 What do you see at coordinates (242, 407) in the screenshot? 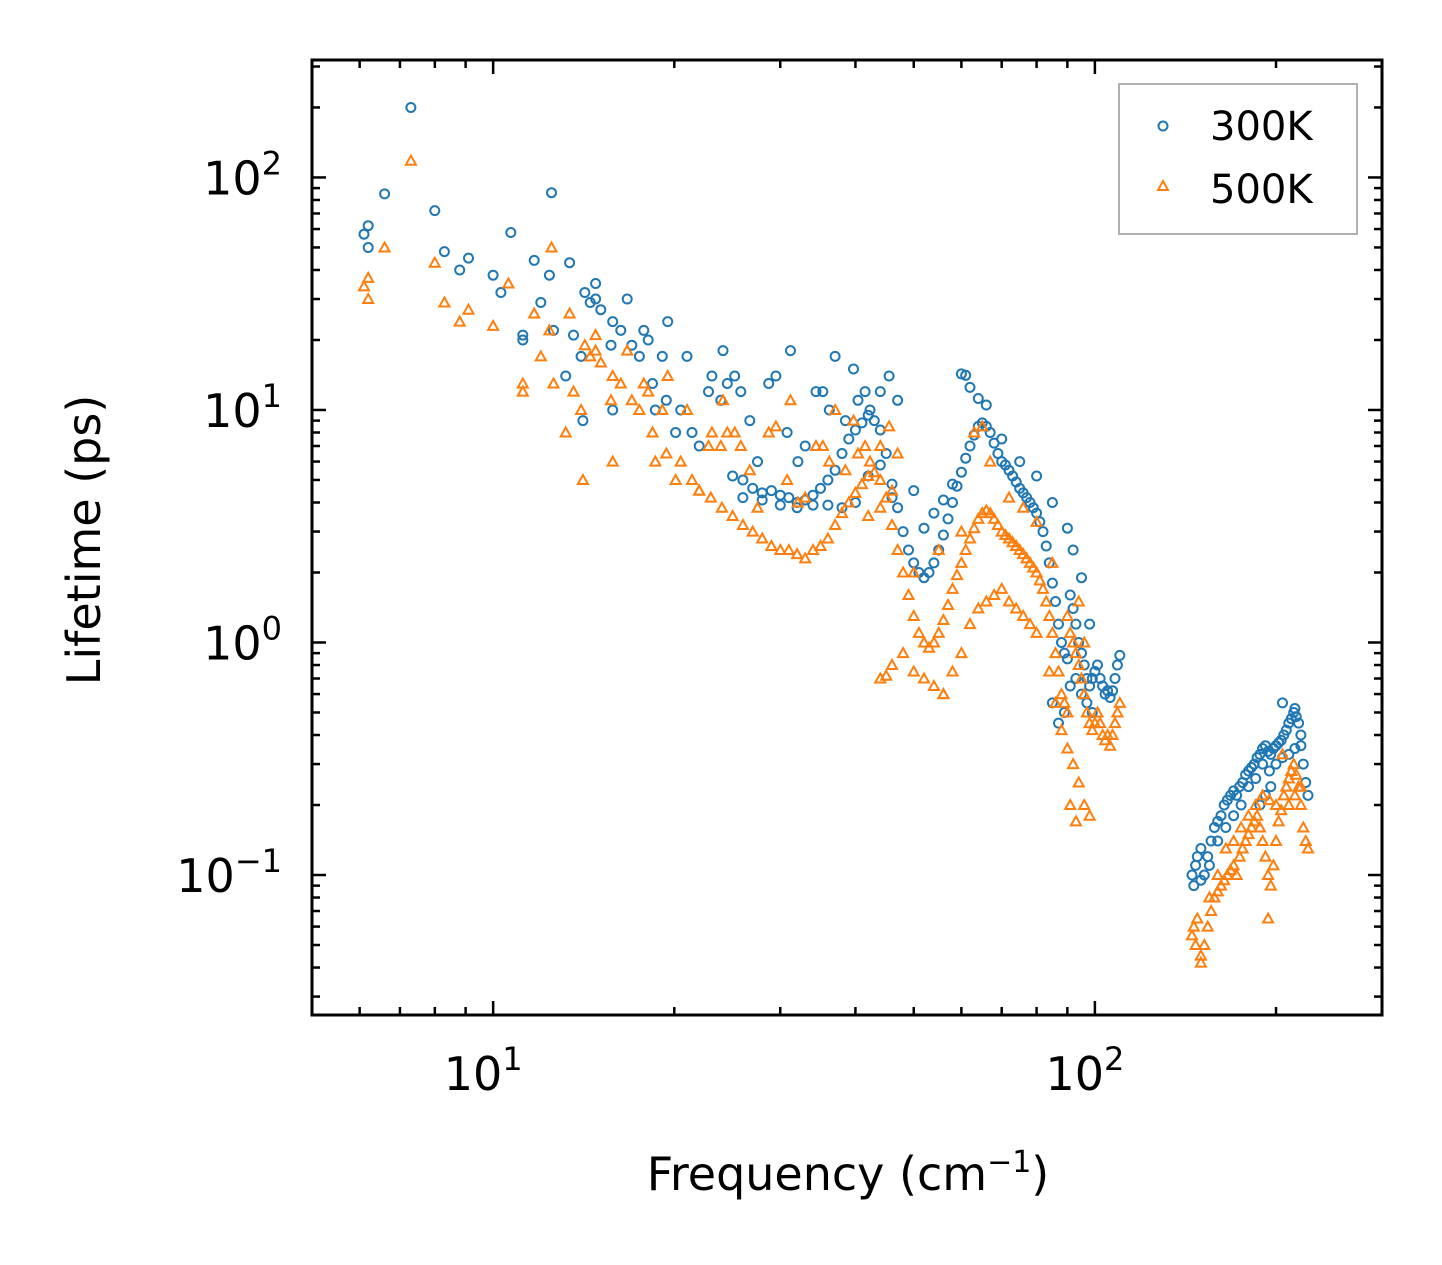
I see `y-tick-label: 10¹` at bounding box center [242, 407].